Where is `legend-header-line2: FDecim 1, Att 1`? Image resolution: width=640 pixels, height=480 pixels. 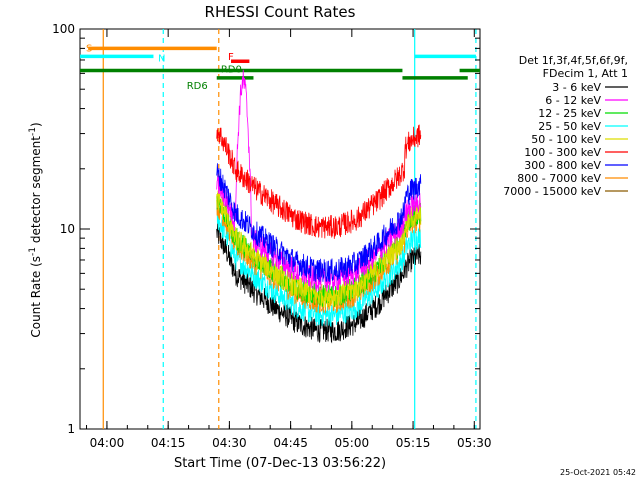
legend-header-line2: FDecim 1, Att 1 is located at coordinates (585, 73).